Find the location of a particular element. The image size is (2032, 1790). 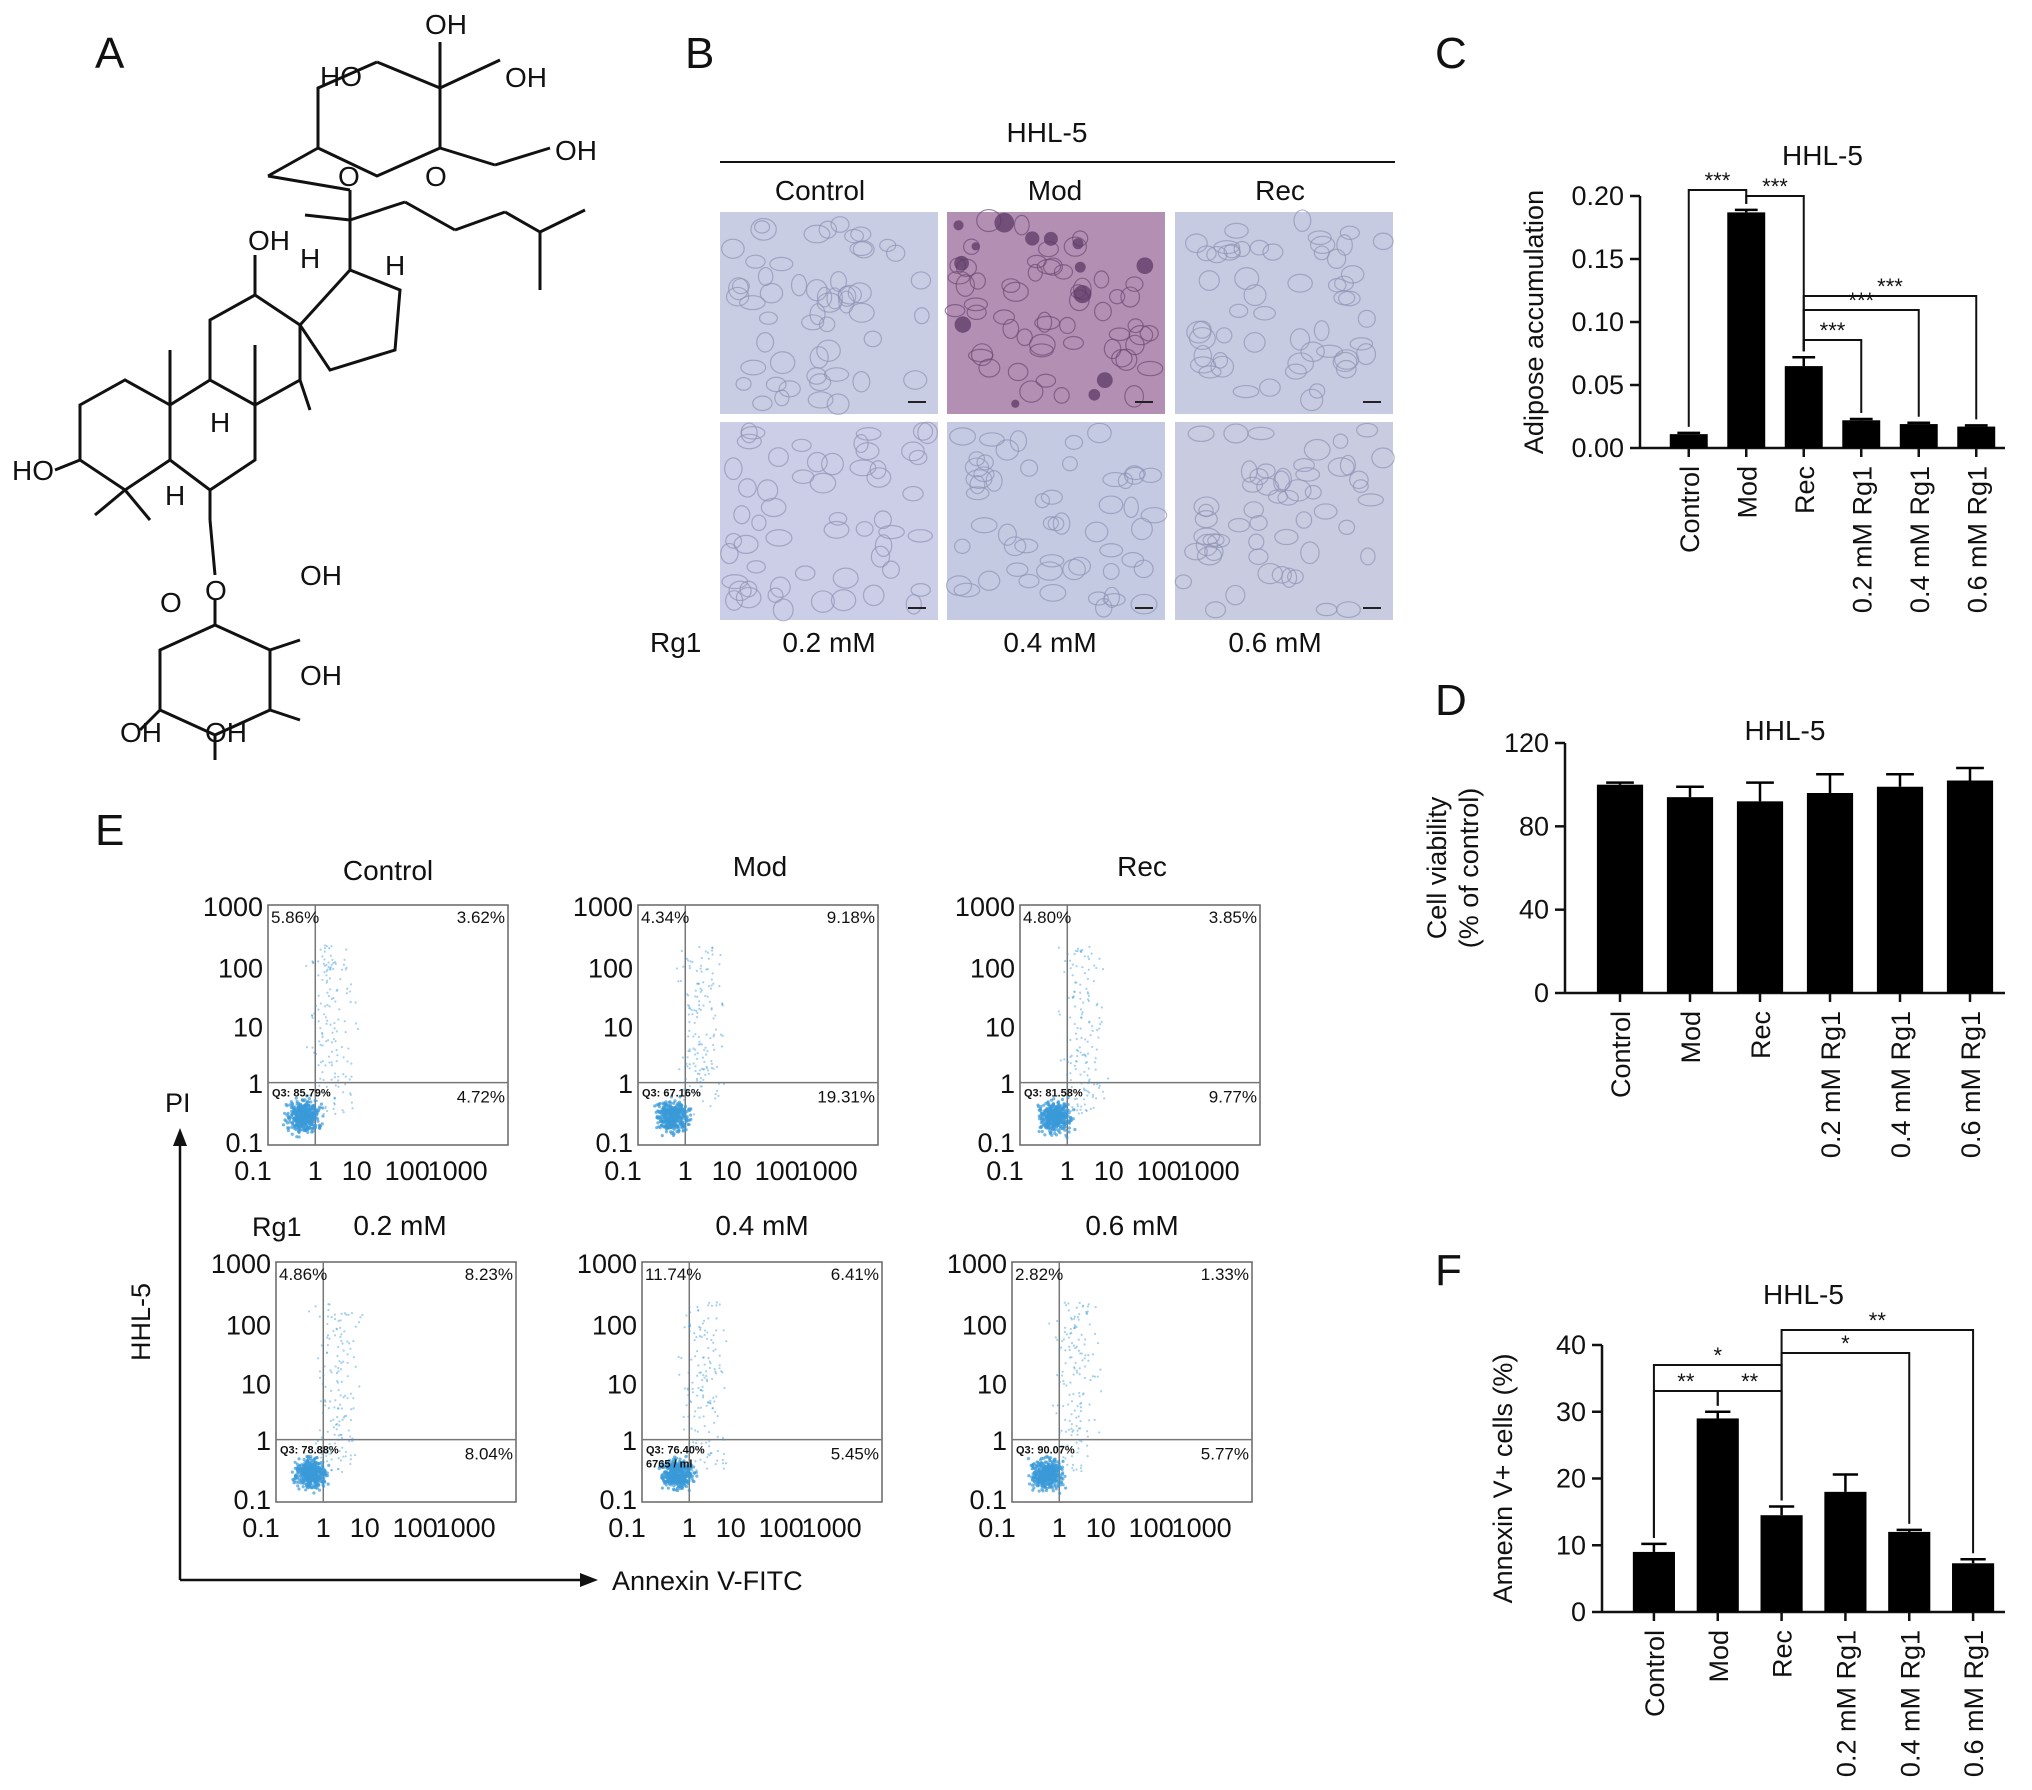

h-label: H is located at coordinates (175, 495).